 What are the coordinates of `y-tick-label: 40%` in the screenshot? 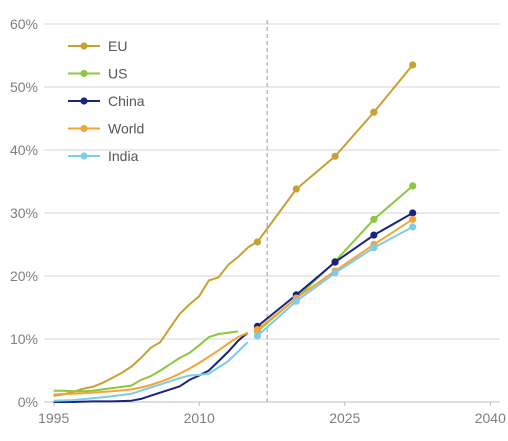 It's located at (24, 150).